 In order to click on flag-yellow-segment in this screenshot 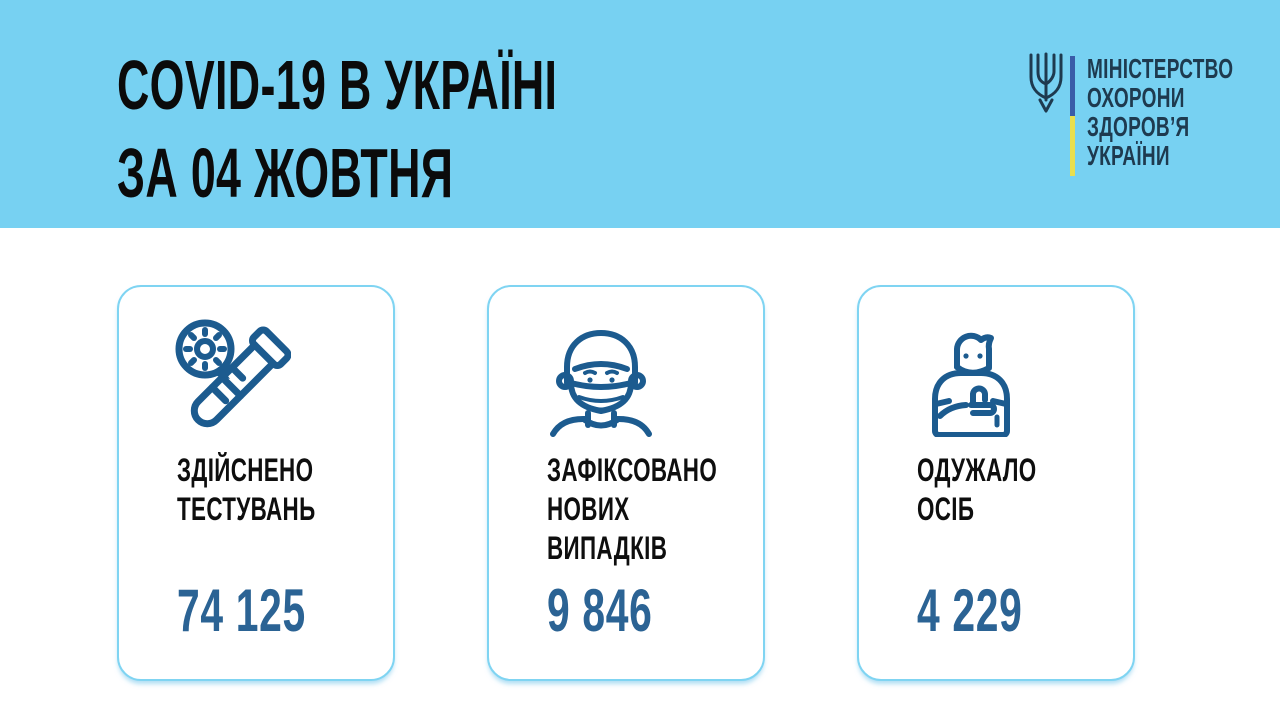, I will do `click(1072, 146)`.